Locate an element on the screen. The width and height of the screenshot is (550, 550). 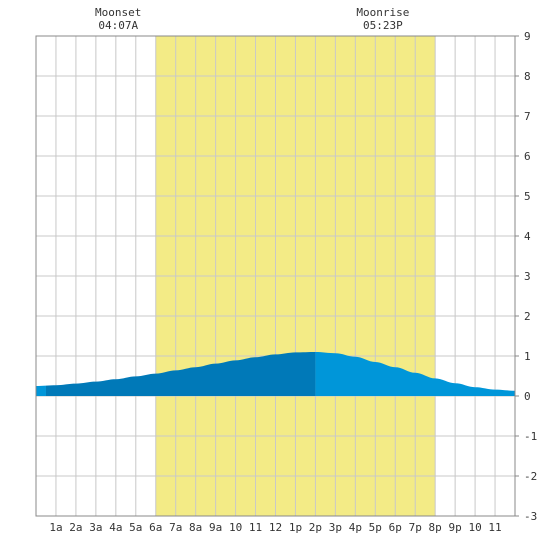
x-tick-label: 3p is located at coordinates (335, 527).